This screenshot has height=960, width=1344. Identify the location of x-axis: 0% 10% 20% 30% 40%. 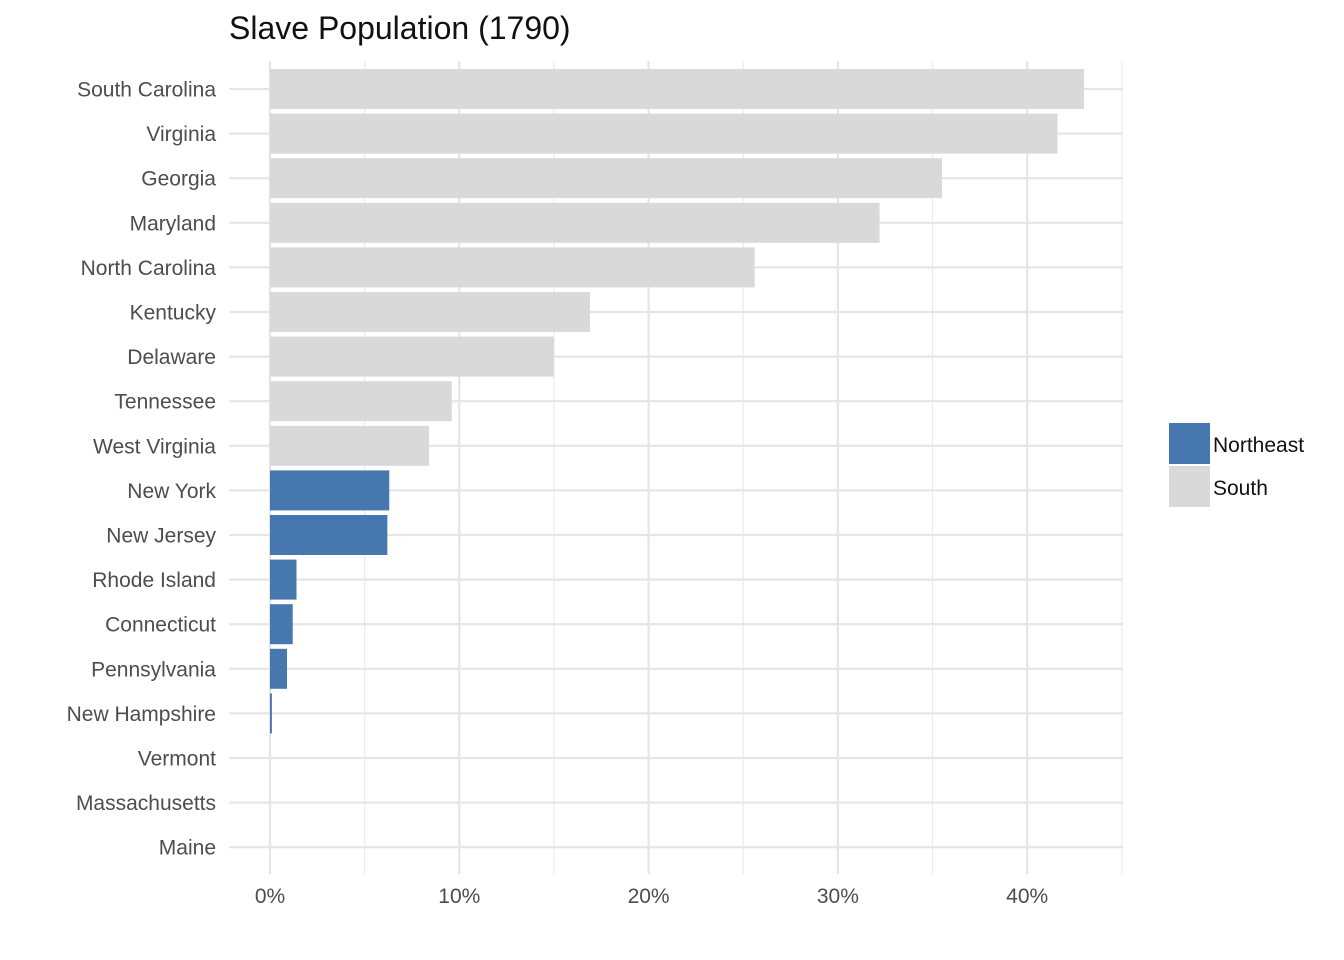
(651, 896).